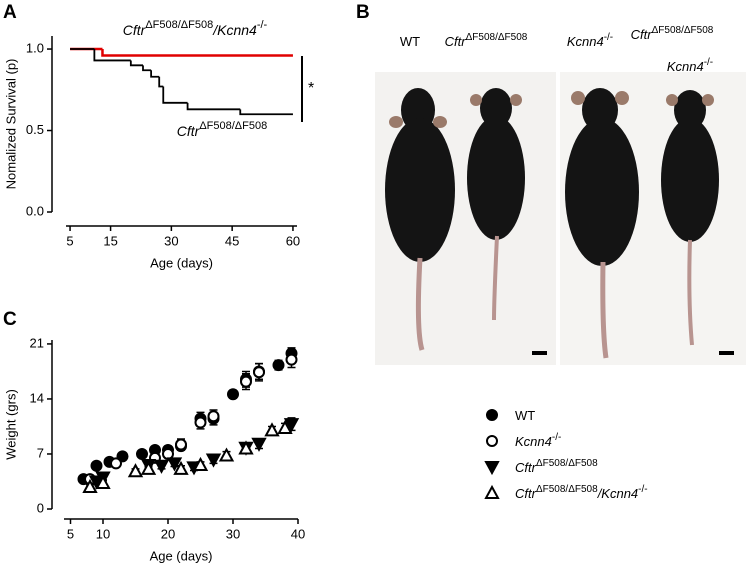  What do you see at coordinates (103, 533) in the screenshot?
I see `x-tick-label: 10` at bounding box center [103, 533].